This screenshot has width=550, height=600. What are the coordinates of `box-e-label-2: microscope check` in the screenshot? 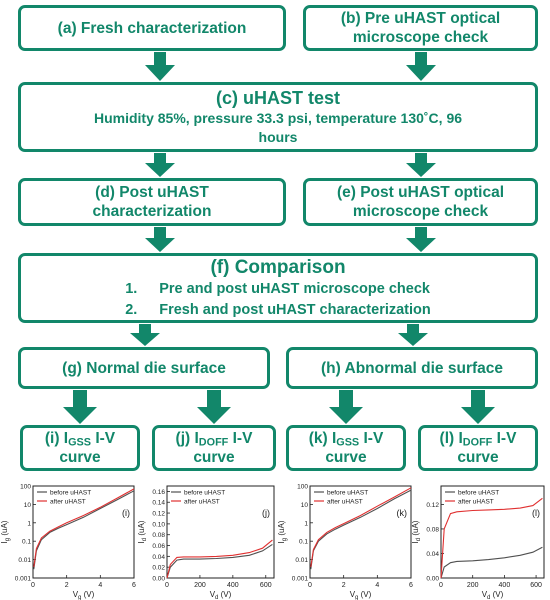 It's located at (420, 211).